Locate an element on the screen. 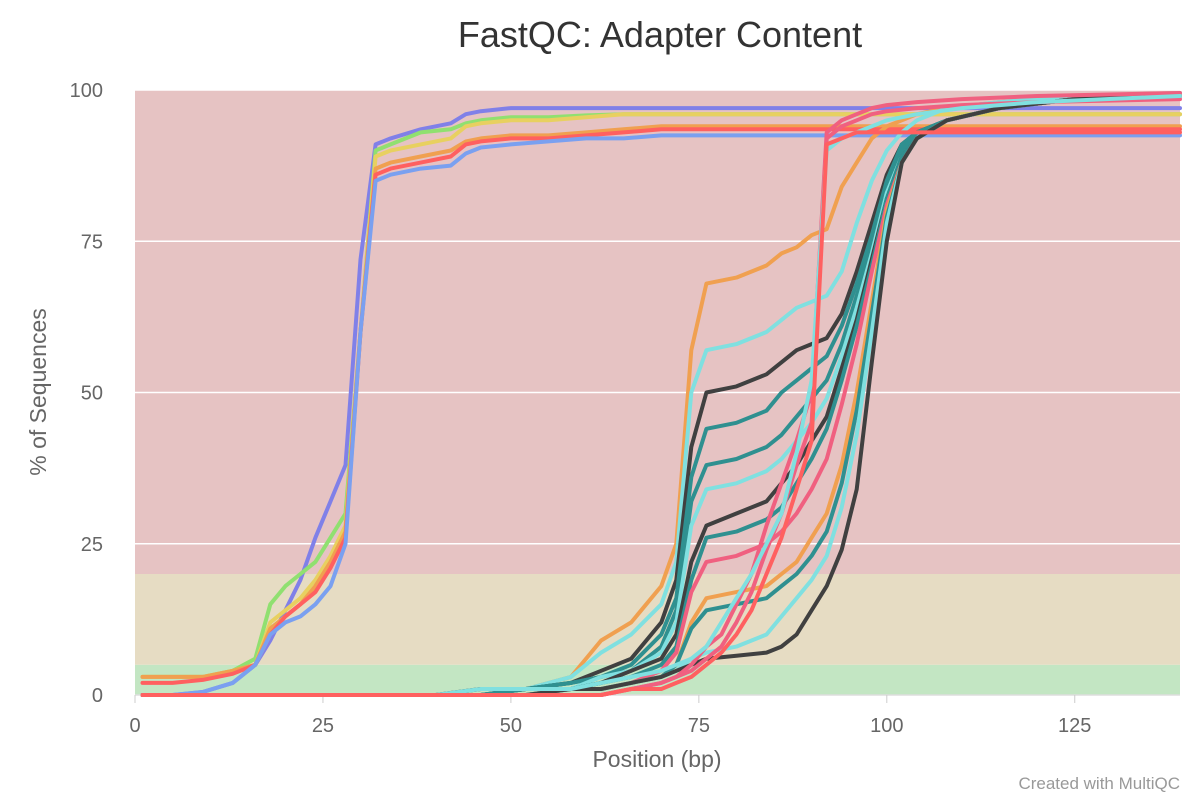 The height and width of the screenshot is (800, 1200). y-tick-label: 100 is located at coordinates (86, 91).